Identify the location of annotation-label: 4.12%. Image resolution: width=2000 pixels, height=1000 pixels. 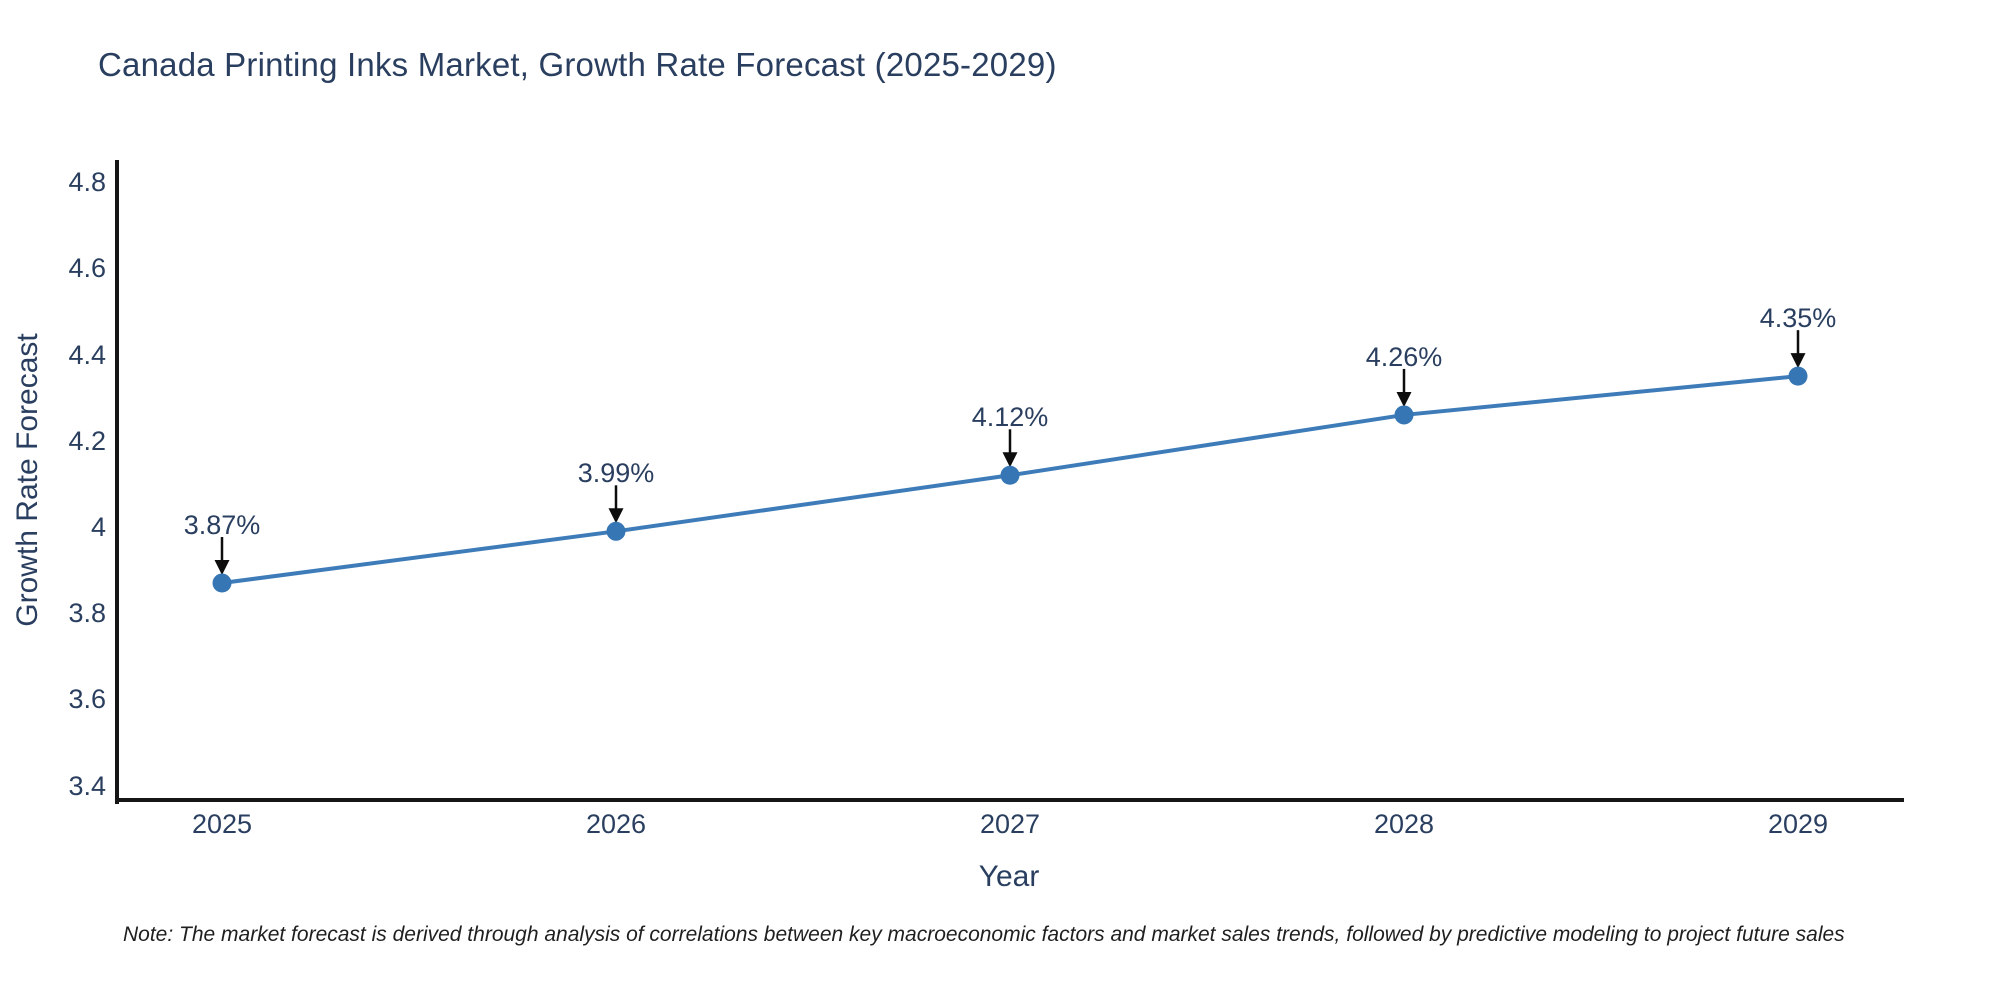
(1010, 417).